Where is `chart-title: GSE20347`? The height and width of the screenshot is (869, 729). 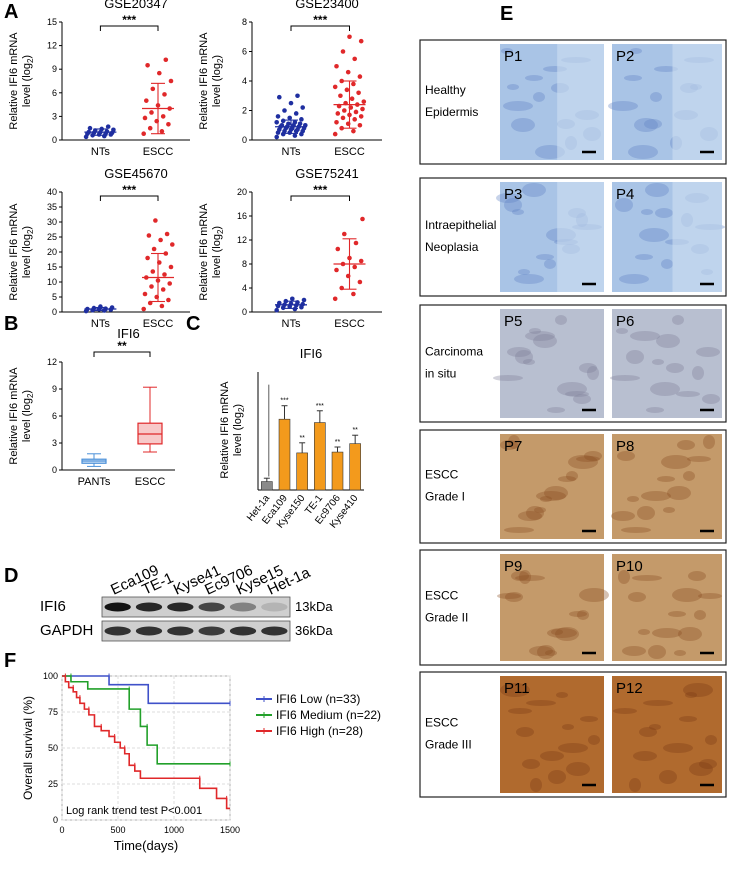
chart-title: GSE20347 is located at coordinates (136, 5).